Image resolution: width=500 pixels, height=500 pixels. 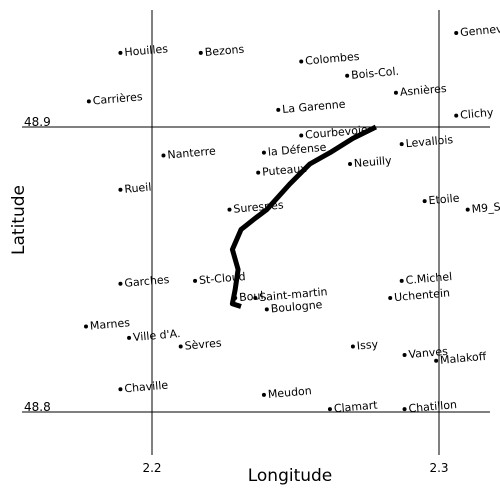 I want to click on place-marker-neuilly, so click(x=350, y=164).